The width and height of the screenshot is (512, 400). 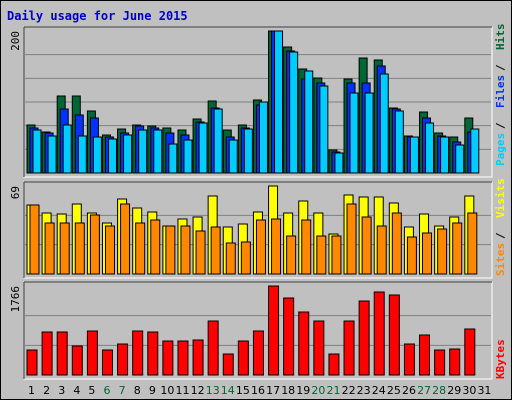 I want to click on y-max-label: 200, so click(x=15, y=41).